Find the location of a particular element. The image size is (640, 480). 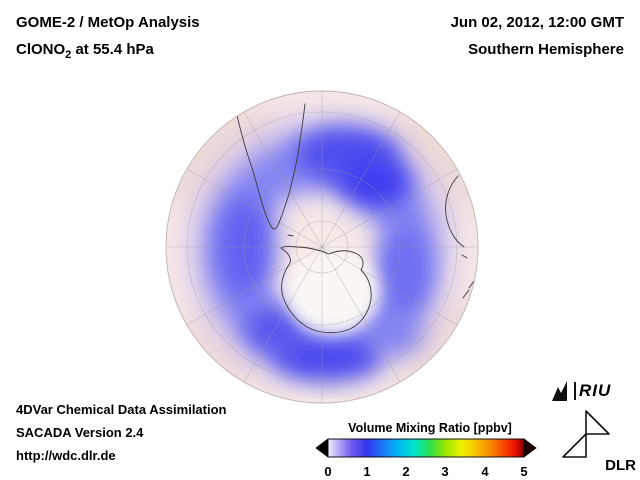

dlr-logo-mark is located at coordinates (586, 434).